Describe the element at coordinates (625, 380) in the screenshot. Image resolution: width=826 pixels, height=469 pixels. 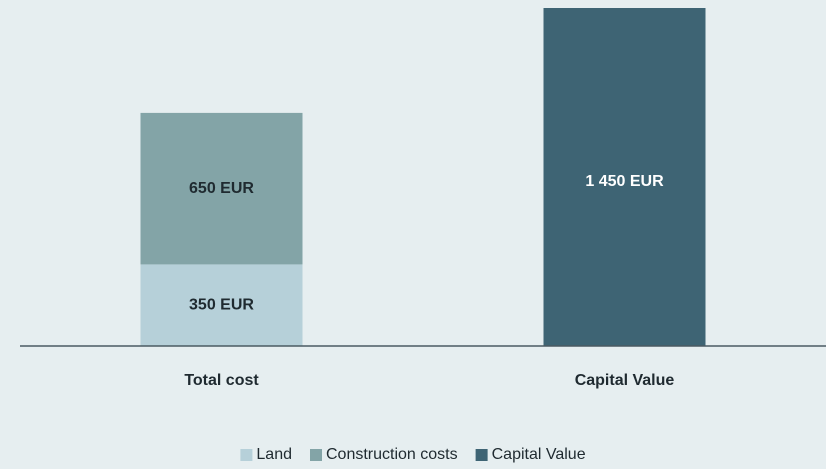
I see `x-tick-label: Capital Value` at that location.